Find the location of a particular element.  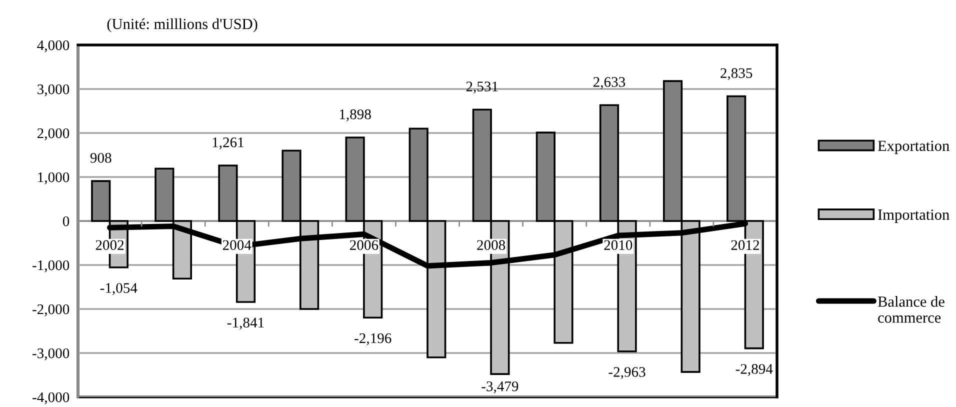

legend-label: Exportation is located at coordinates (914, 147).